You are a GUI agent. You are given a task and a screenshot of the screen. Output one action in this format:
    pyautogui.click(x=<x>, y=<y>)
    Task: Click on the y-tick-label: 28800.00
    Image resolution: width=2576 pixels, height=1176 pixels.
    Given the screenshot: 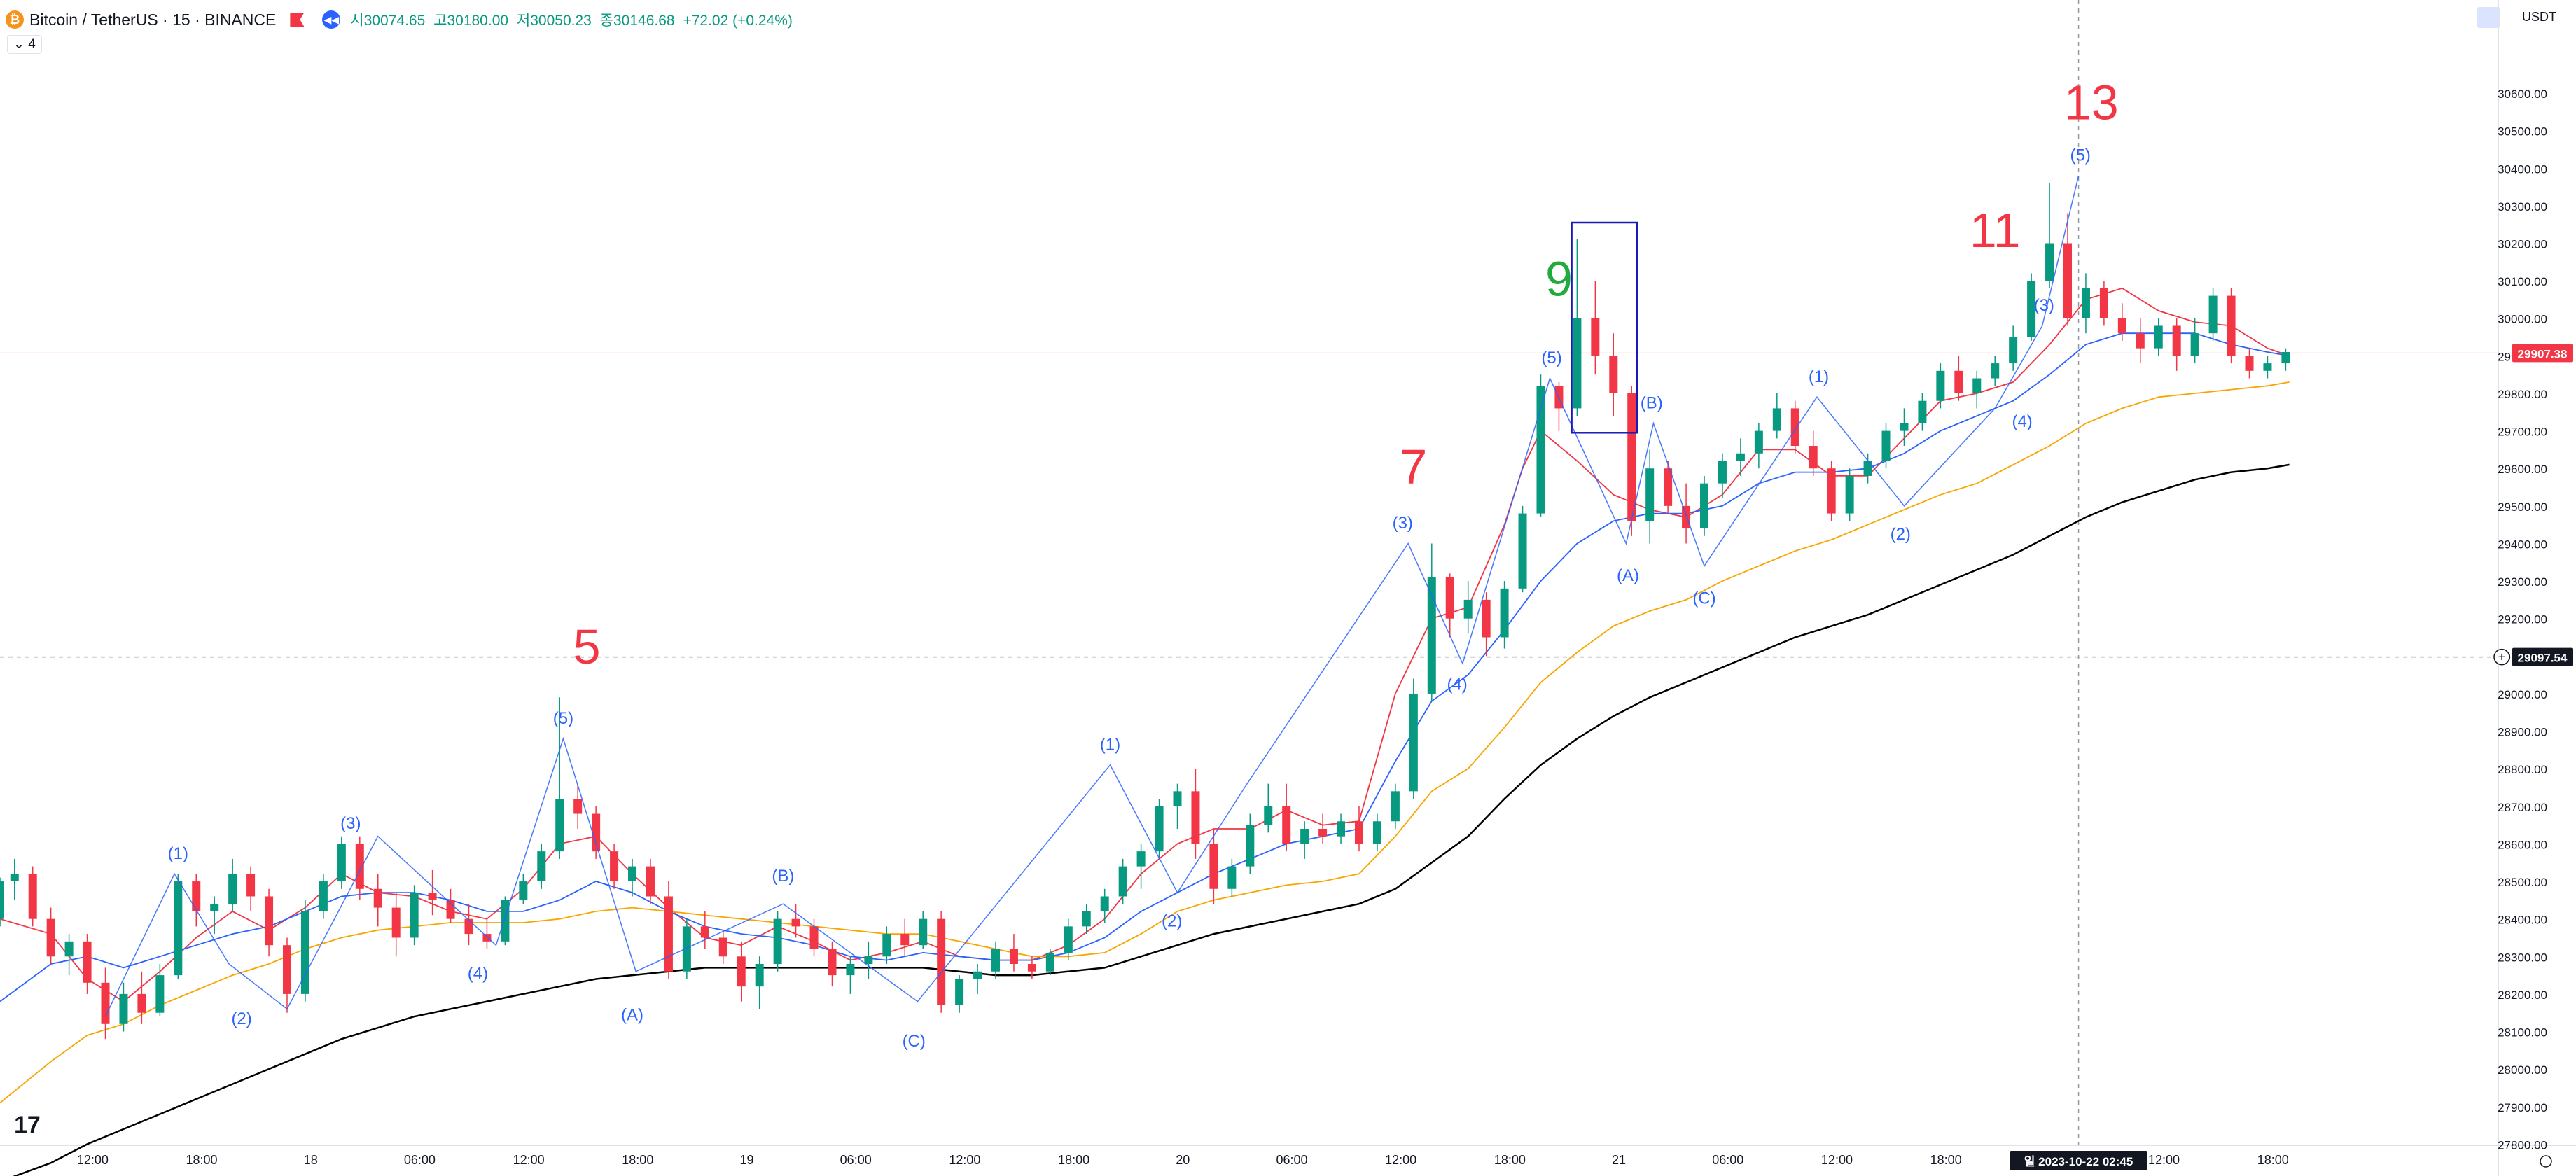 What is the action you would take?
    pyautogui.click(x=2522, y=769)
    